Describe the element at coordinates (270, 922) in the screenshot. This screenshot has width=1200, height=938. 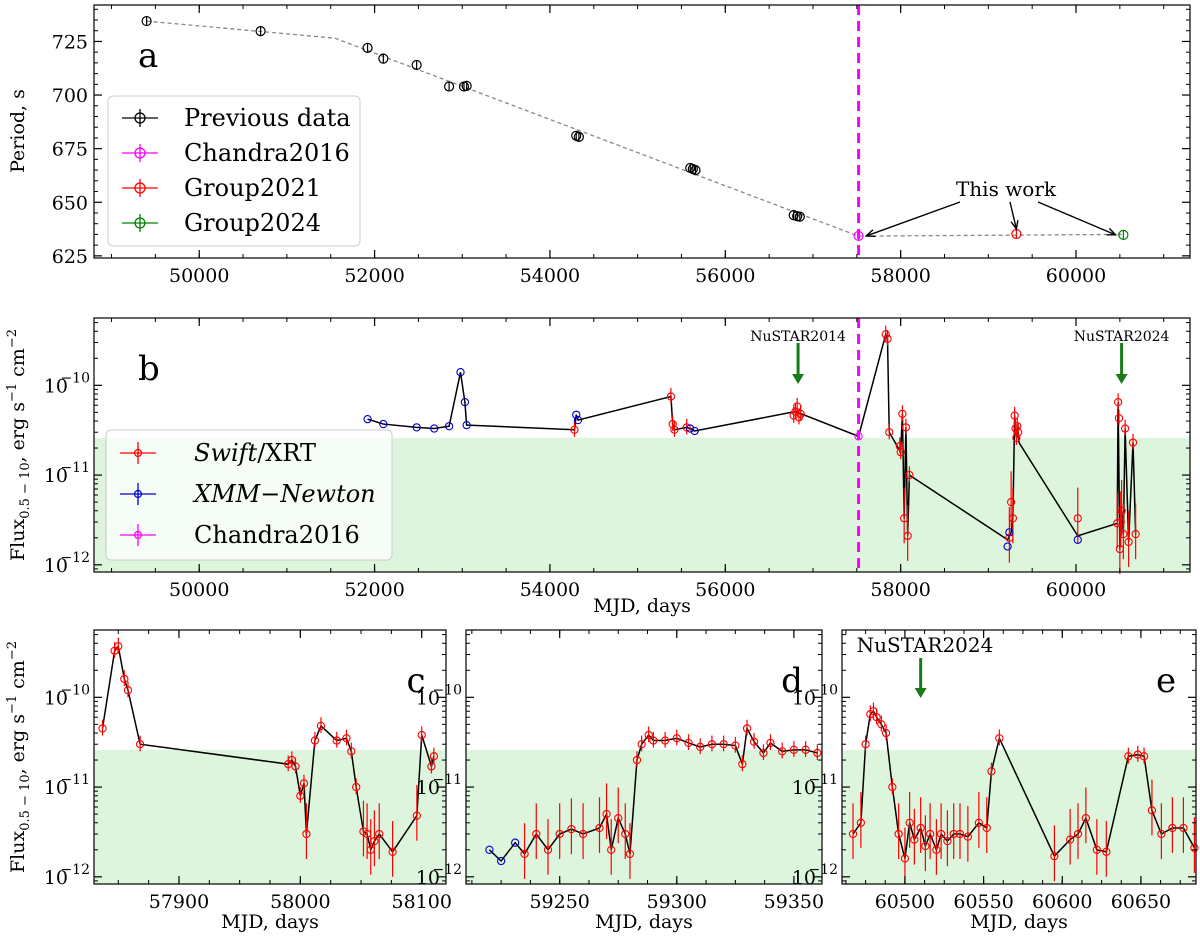
I see `x-axis-label: MJD, days` at that location.